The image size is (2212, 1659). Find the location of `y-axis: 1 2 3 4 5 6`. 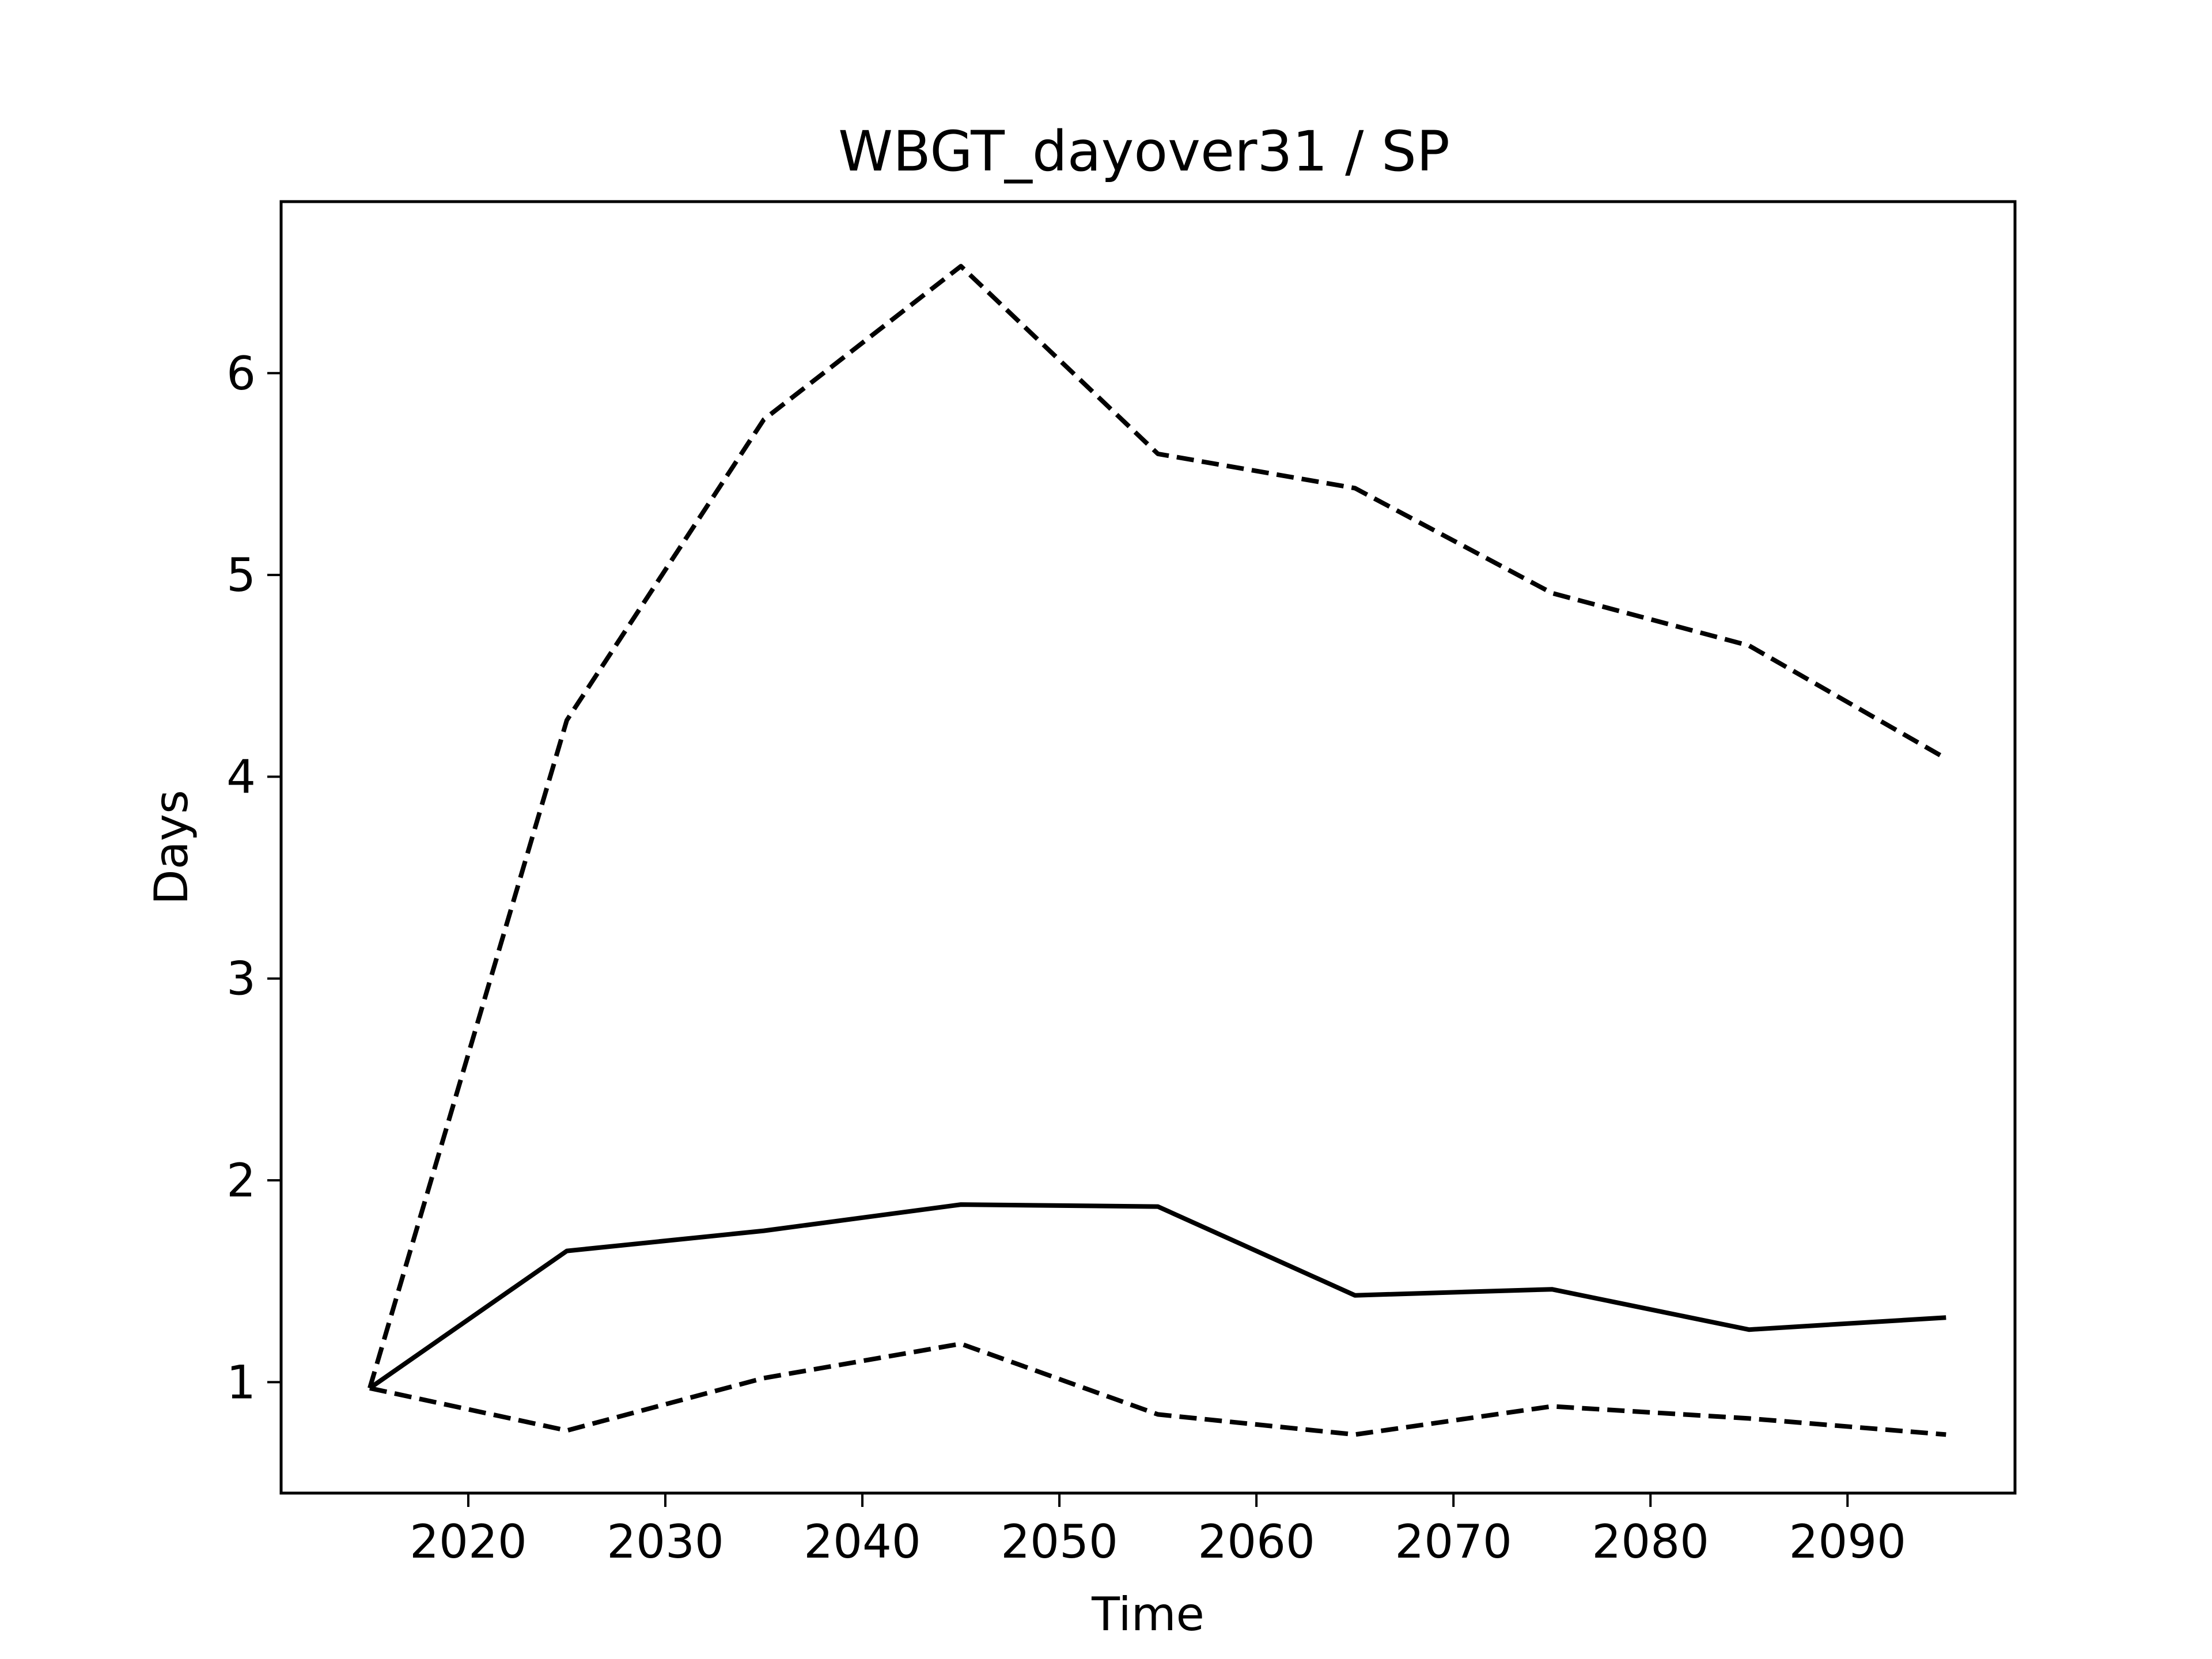

y-axis: 1 2 3 4 5 6 is located at coordinates (253, 878).